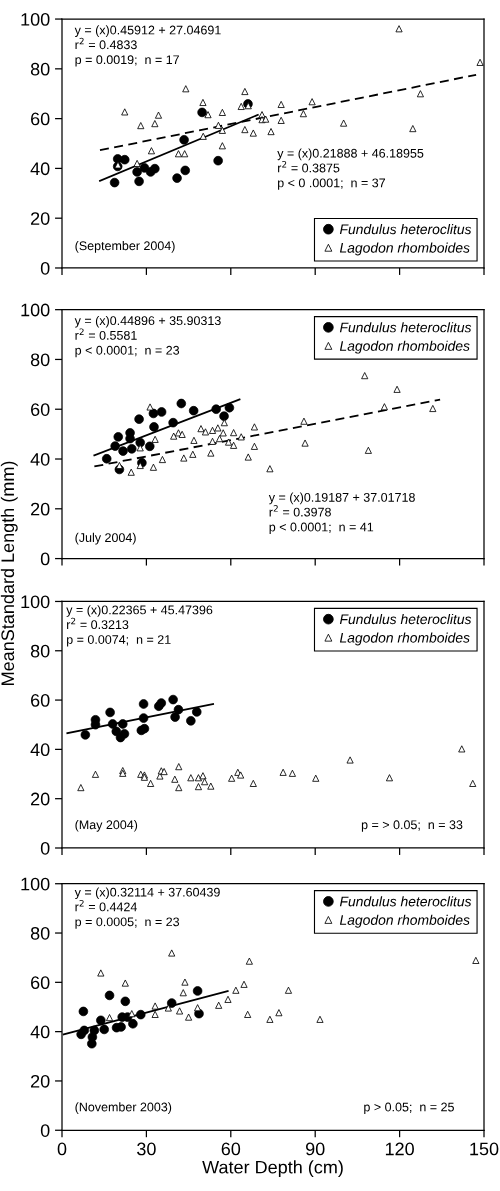  Describe the element at coordinates (146, 1149) in the screenshot. I see `x-tick-label: 30` at that location.